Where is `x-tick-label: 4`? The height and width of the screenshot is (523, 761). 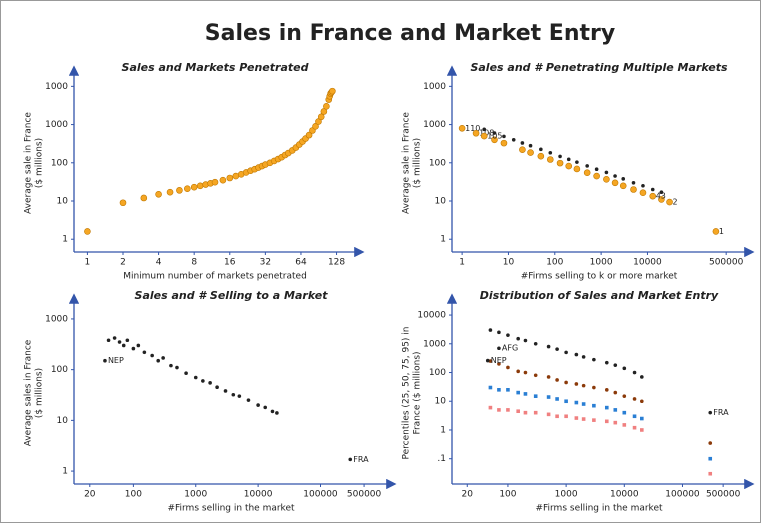
x-tick-label: 4 is located at coordinates (159, 263).